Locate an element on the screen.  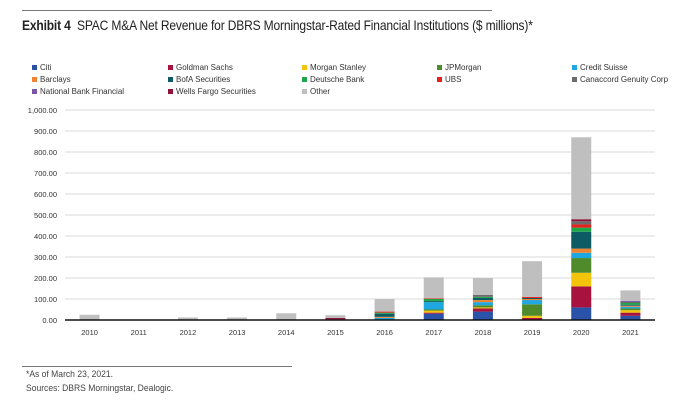
legend-label: Canaccord Genuity Corp is located at coordinates (624, 79).